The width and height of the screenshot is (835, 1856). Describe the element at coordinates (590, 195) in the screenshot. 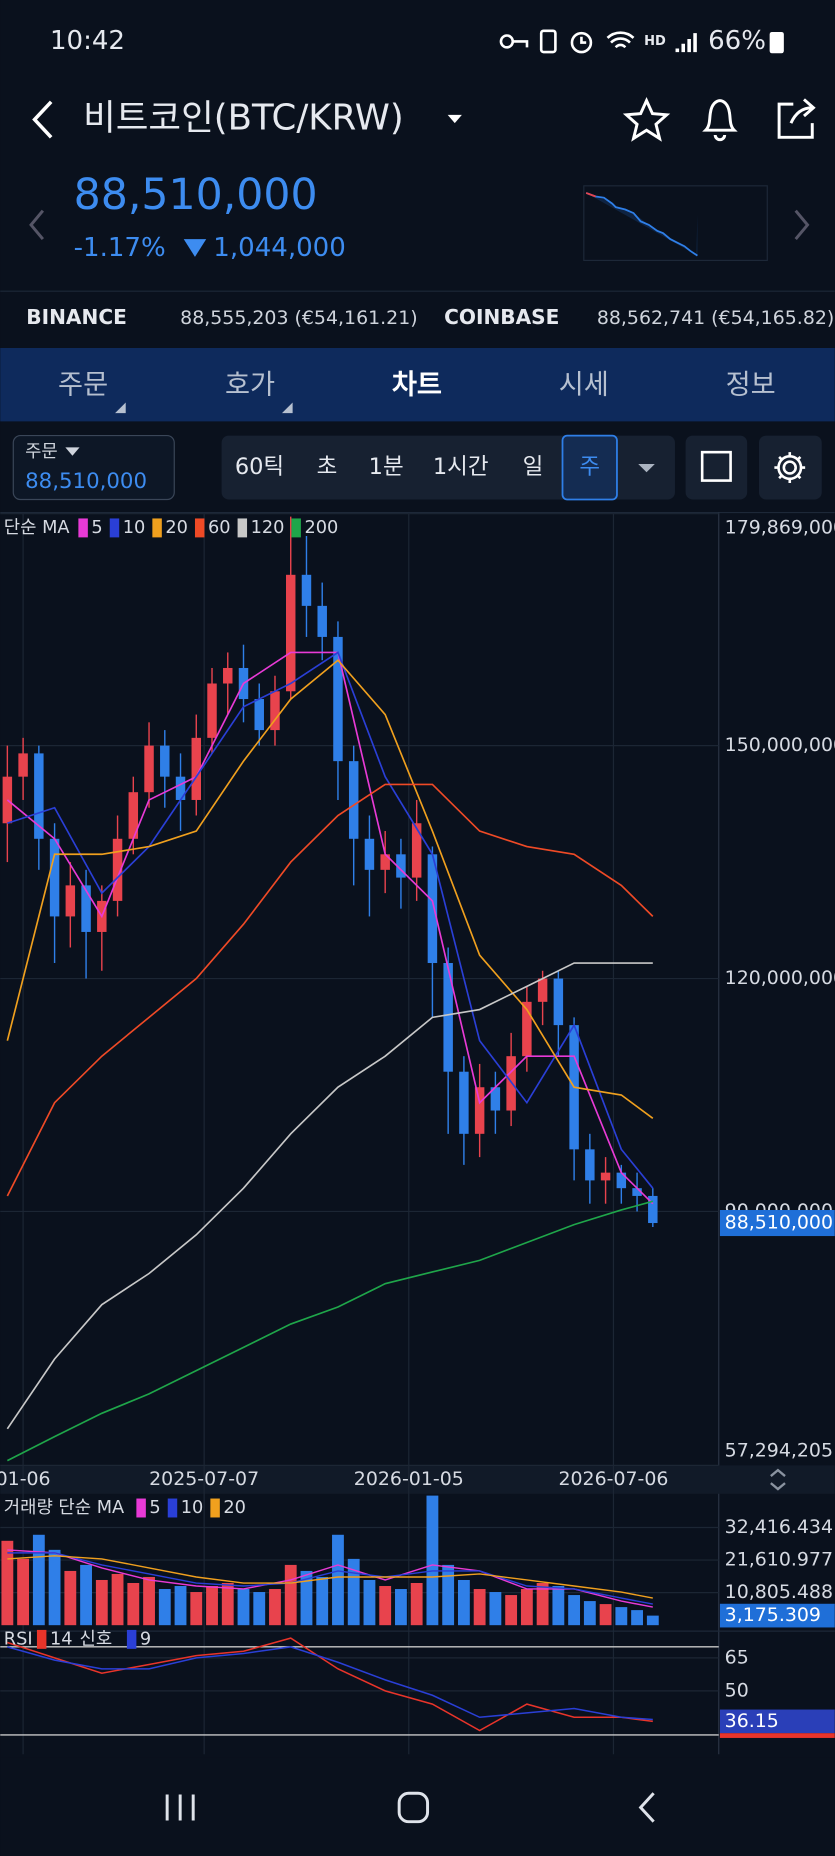

I see `sparkline-start` at that location.